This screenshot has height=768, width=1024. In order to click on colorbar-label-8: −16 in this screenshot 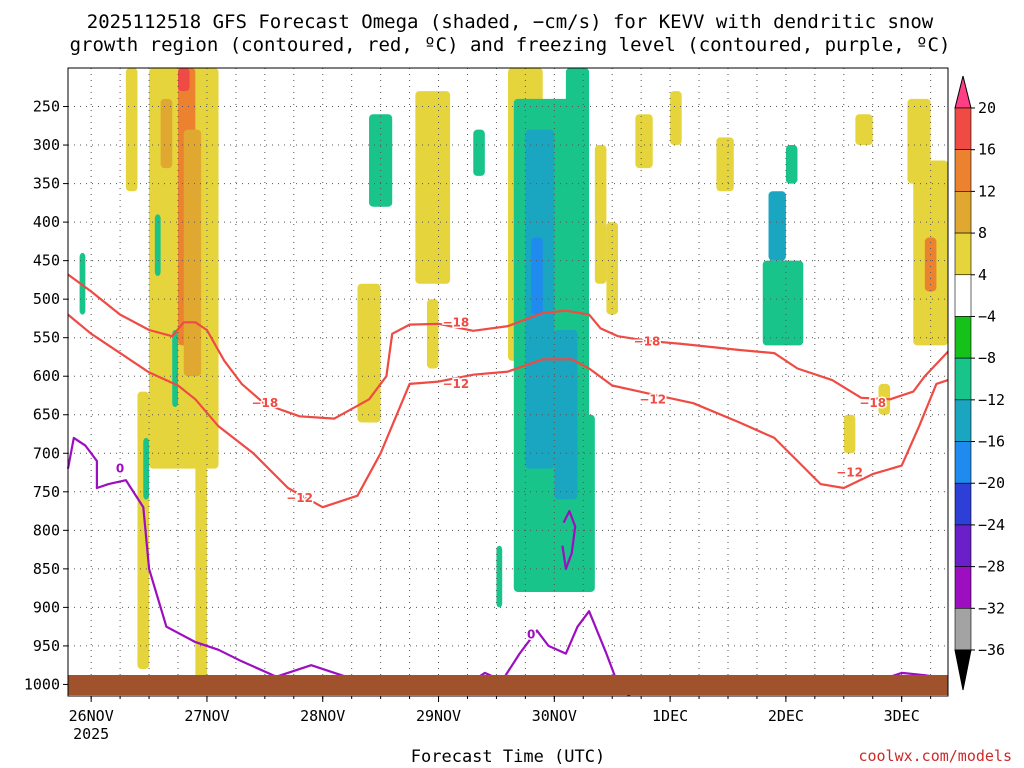, I will do `click(991, 442)`.